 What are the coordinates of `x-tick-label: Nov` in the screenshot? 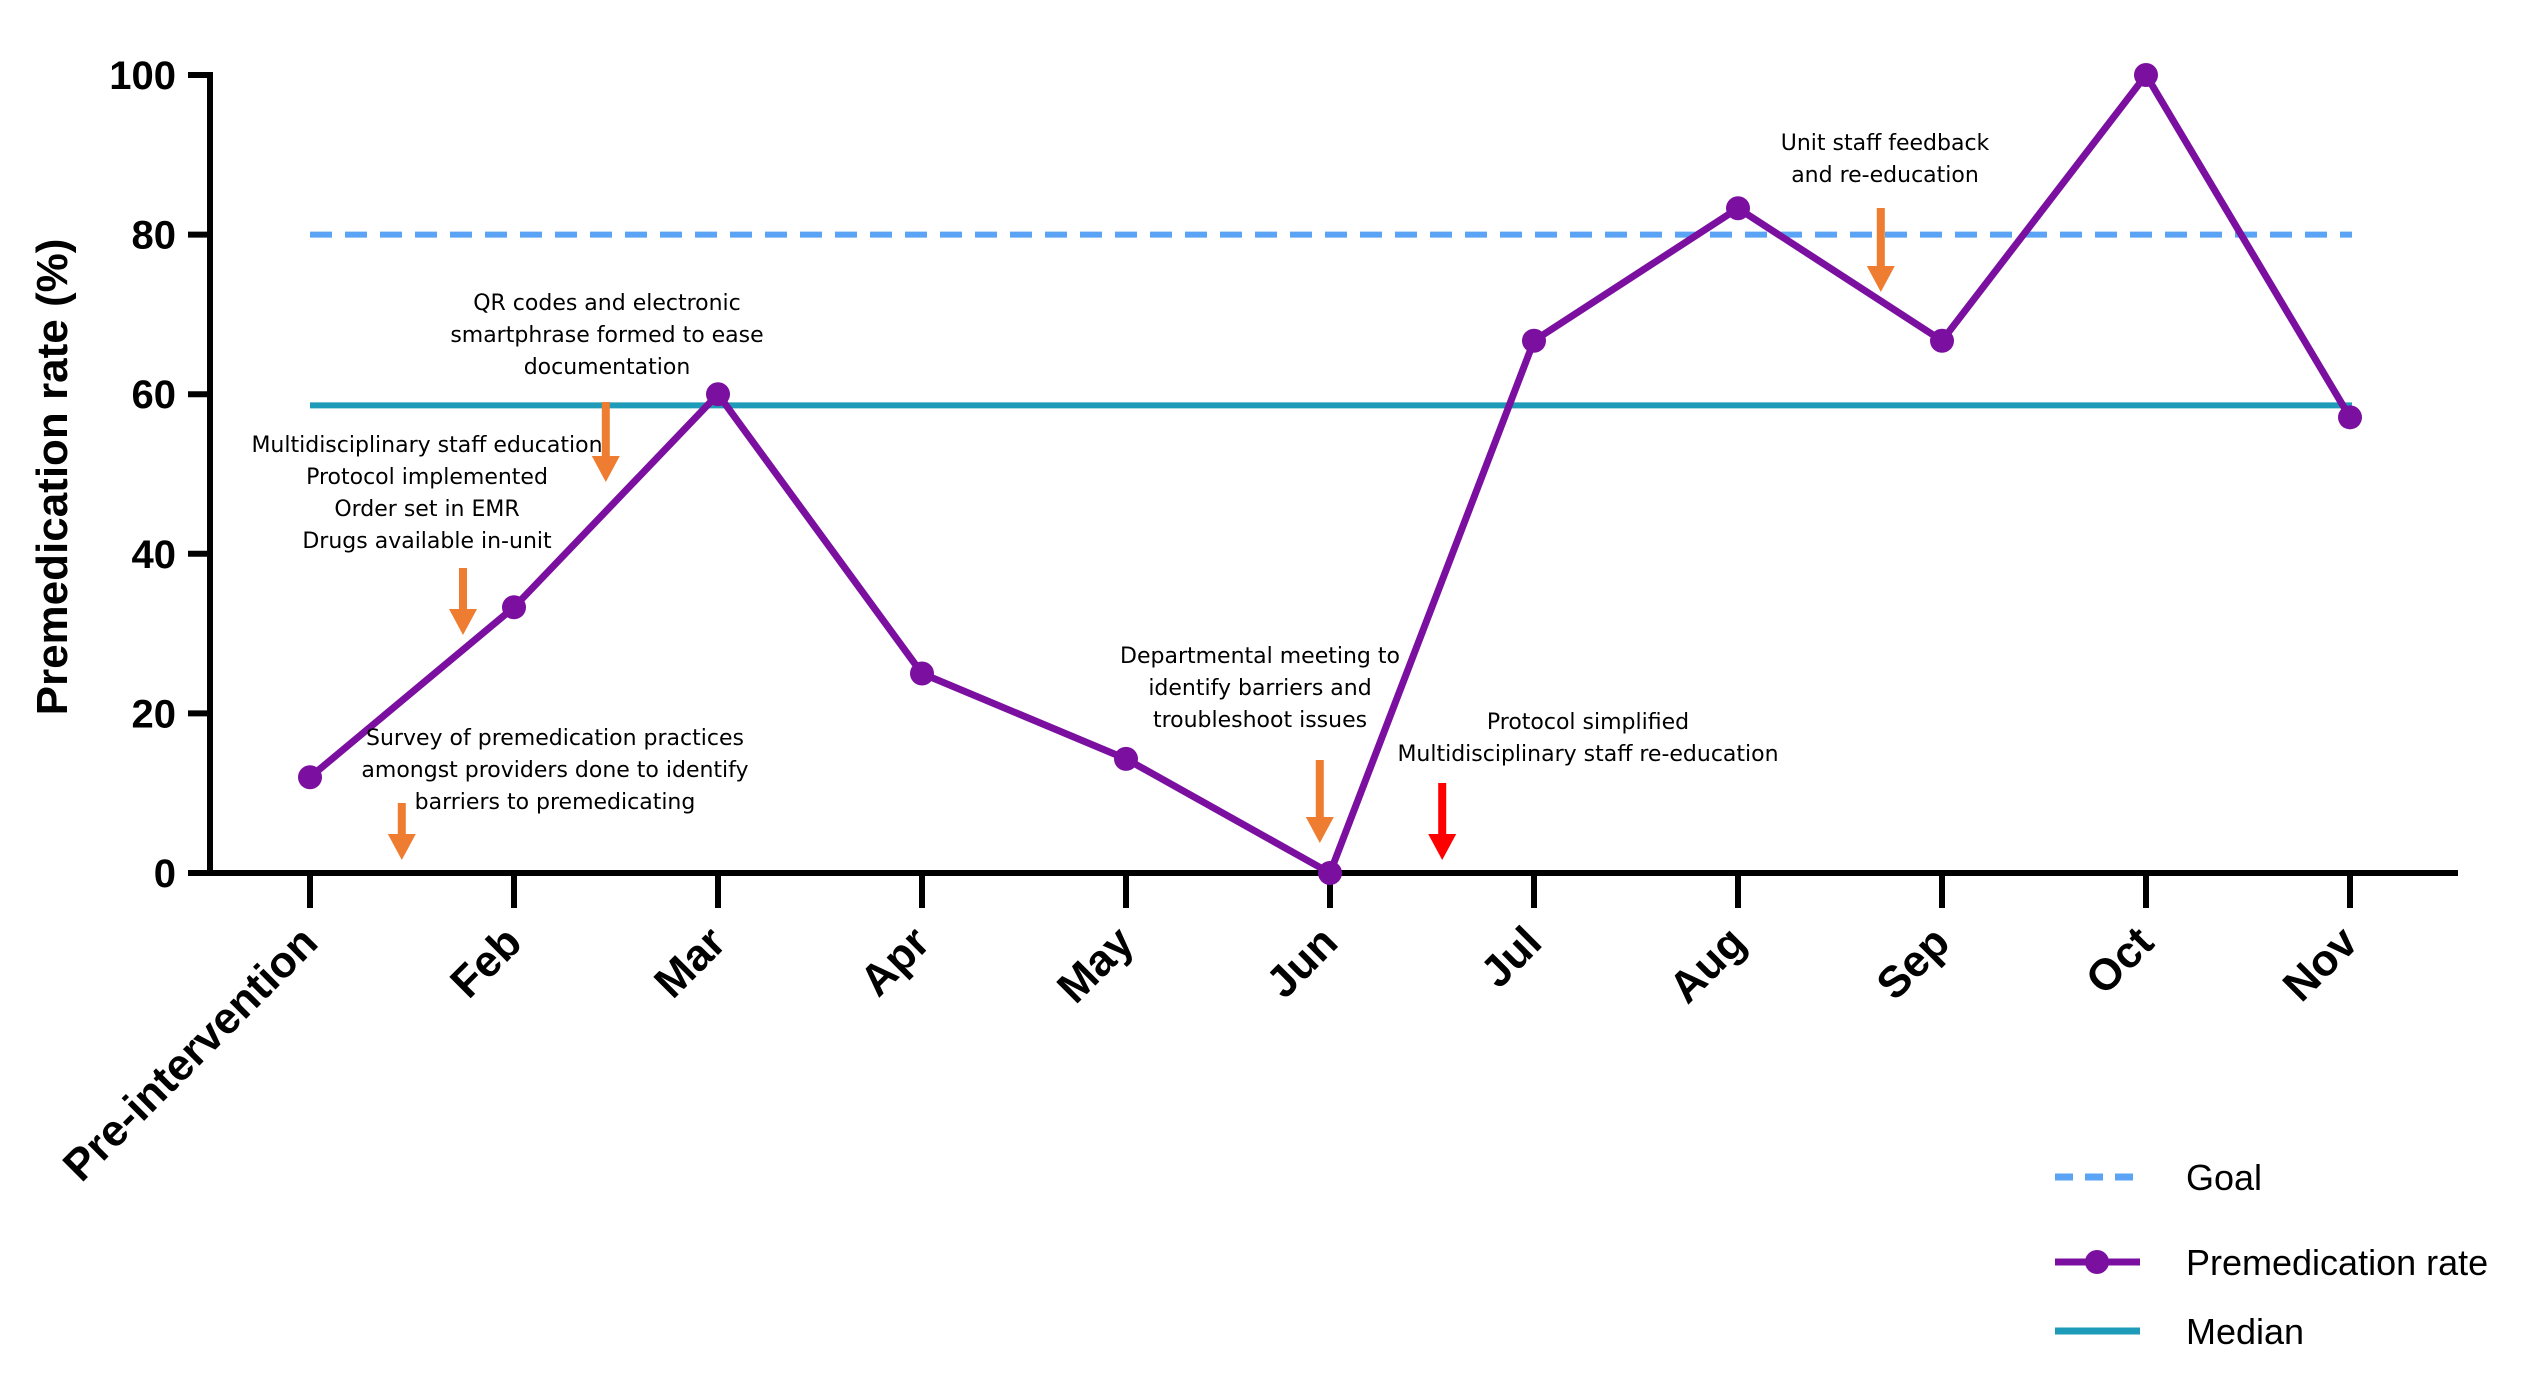 It's located at (2321, 964).